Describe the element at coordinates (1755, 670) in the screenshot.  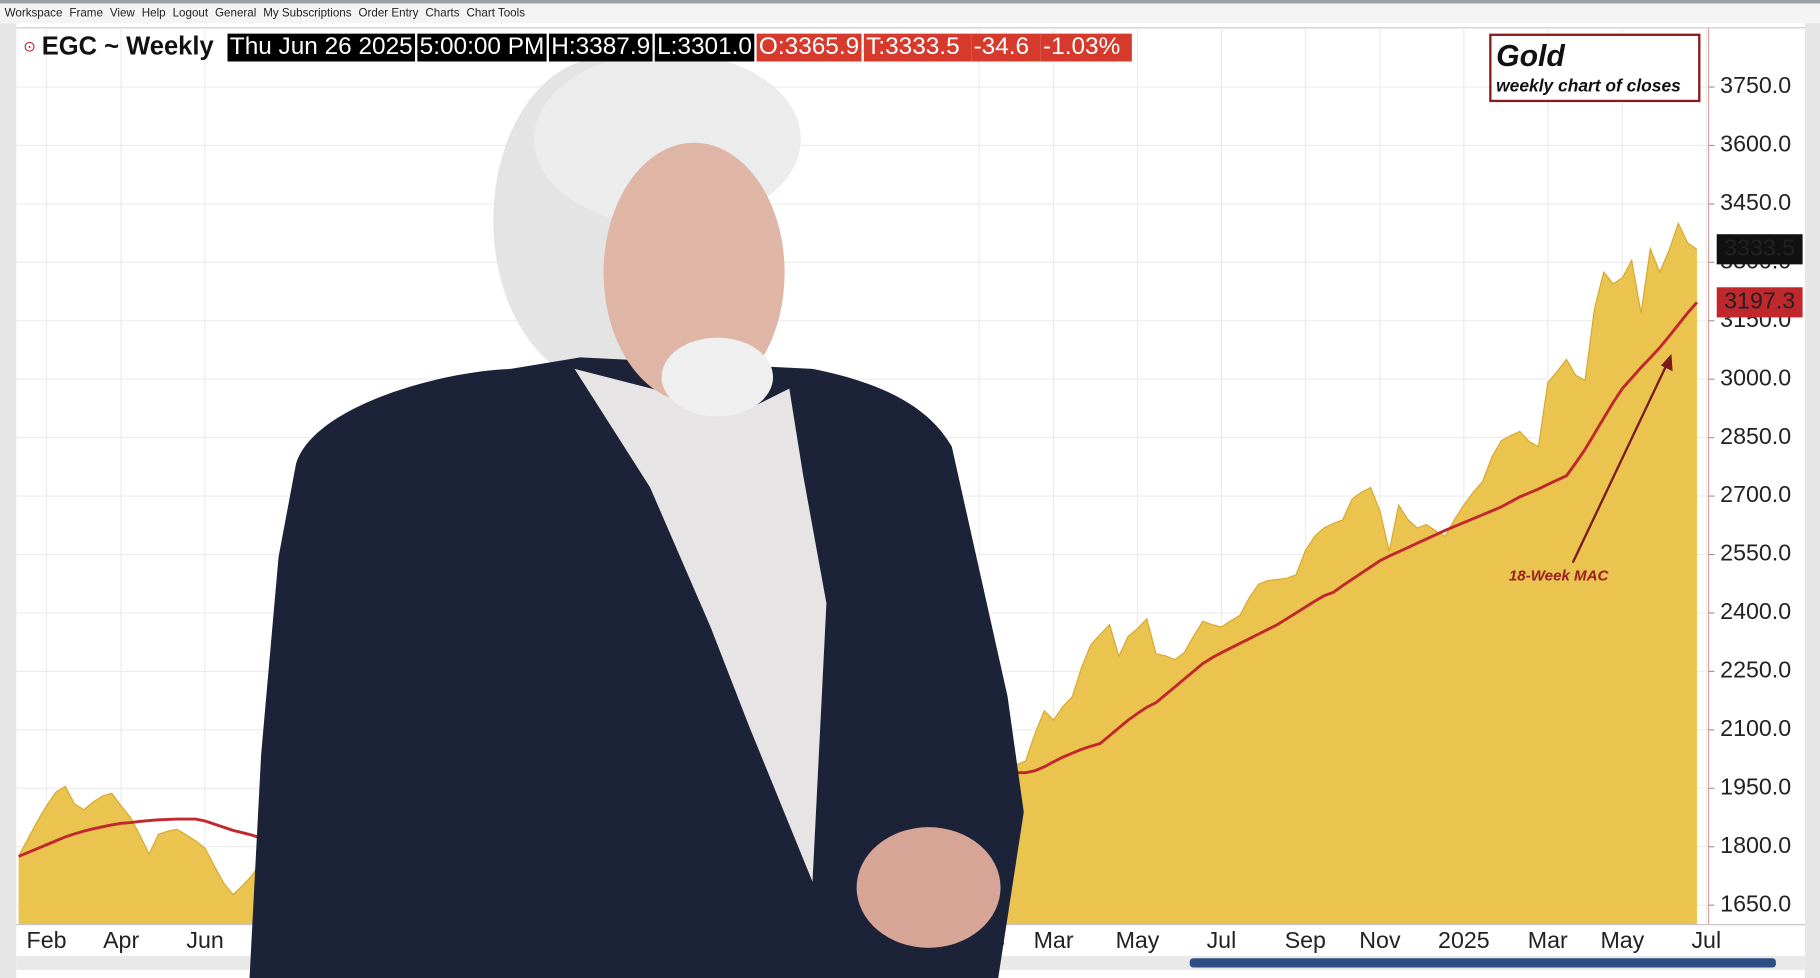
I see `y-tick-label: 2250.0` at that location.